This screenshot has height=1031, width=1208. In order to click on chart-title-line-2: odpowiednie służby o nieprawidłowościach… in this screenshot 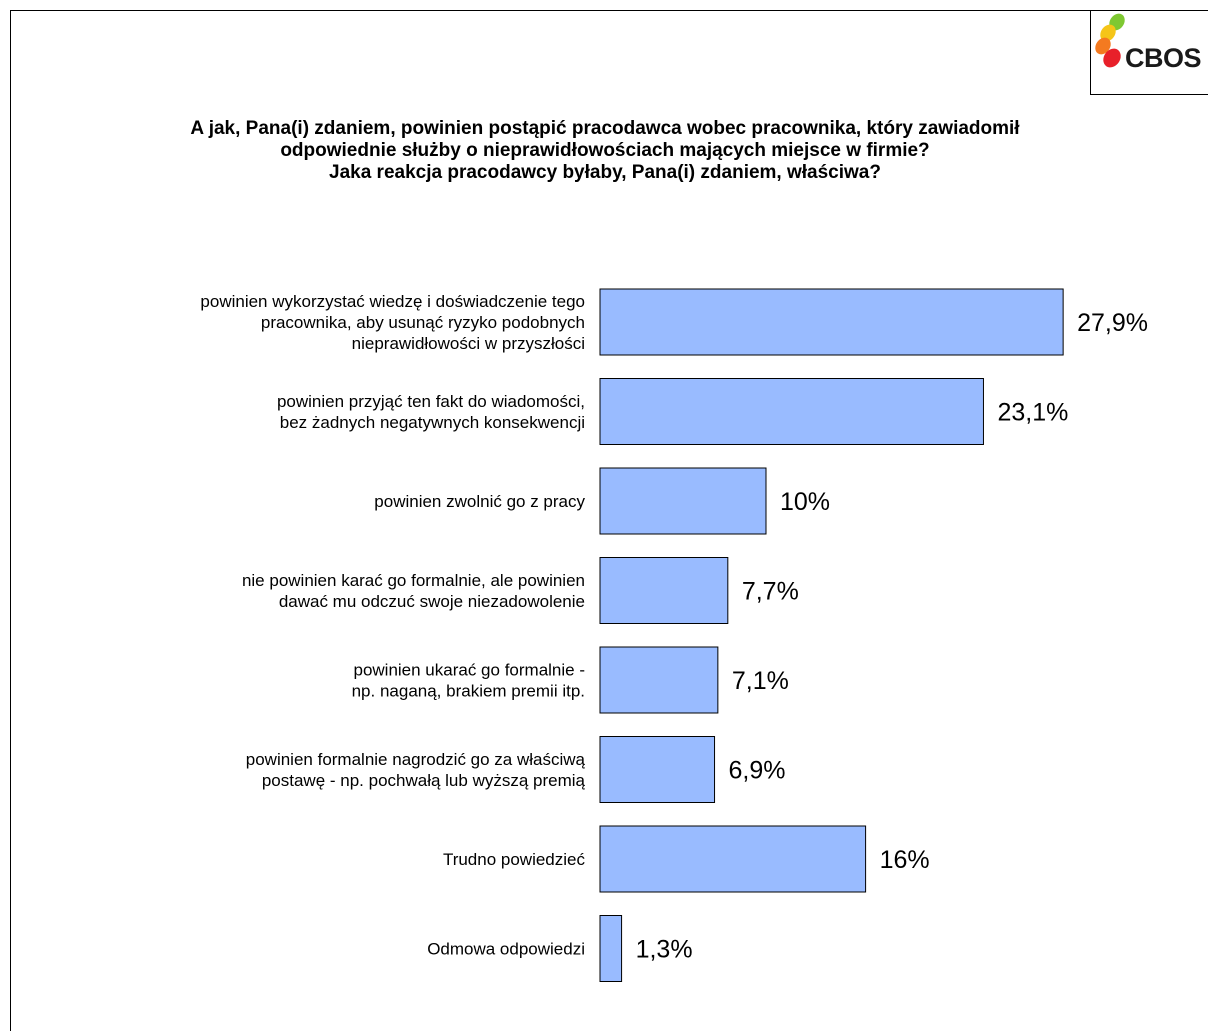, I will do `click(605, 150)`.